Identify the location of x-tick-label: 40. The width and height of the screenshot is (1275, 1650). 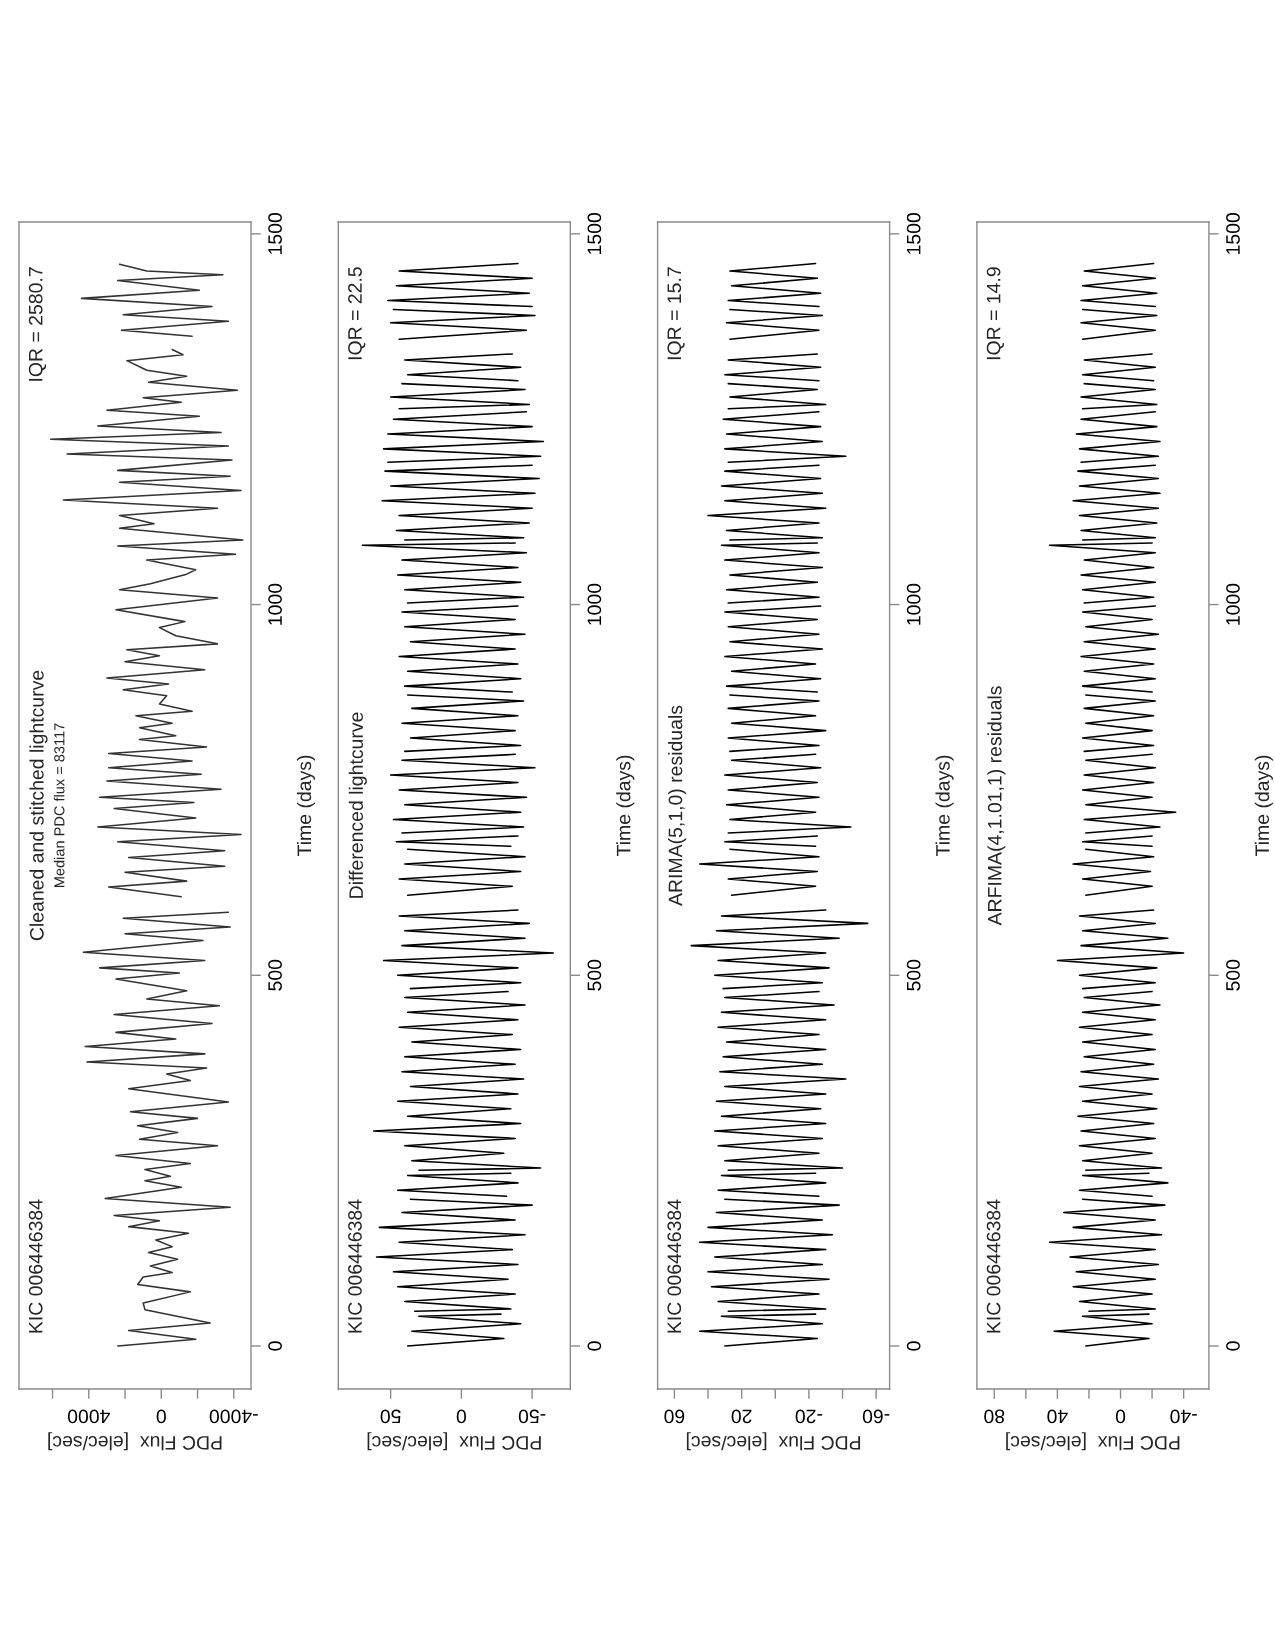
(1057, 1416).